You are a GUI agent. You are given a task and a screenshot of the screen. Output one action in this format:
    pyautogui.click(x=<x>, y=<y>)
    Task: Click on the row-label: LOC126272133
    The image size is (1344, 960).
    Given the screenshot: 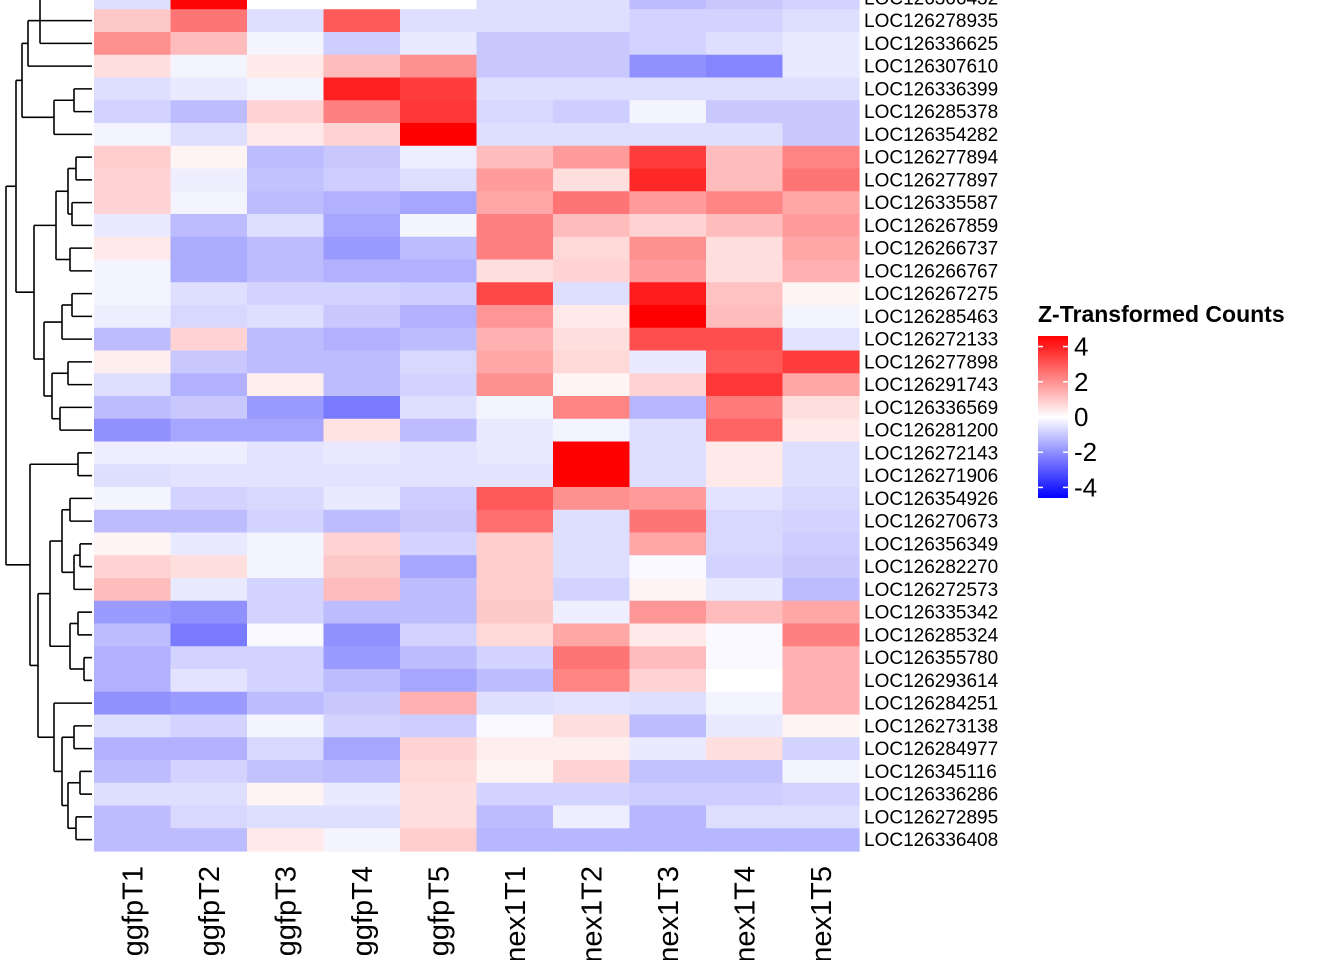 What is the action you would take?
    pyautogui.click(x=931, y=340)
    